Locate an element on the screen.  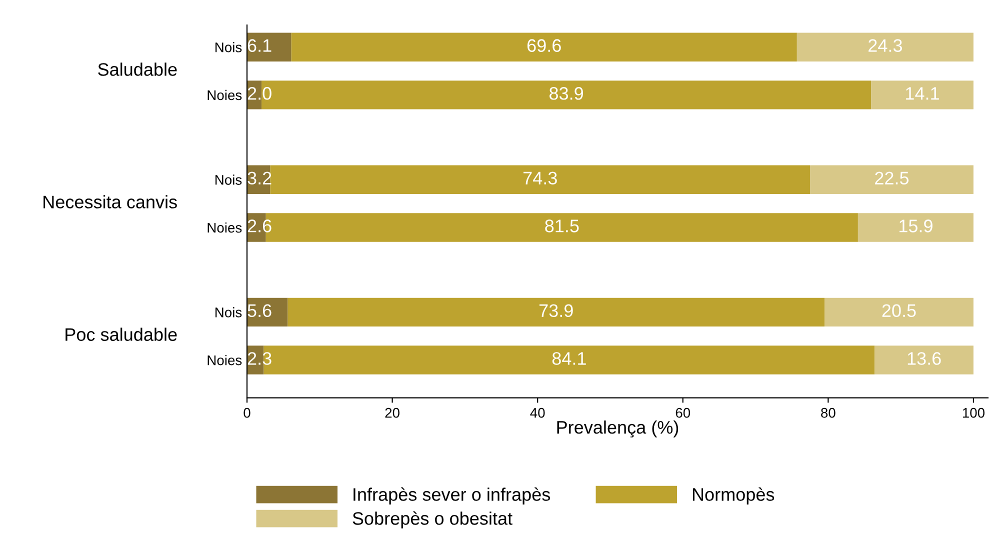
text: Poc saludable is located at coordinates (121, 334).